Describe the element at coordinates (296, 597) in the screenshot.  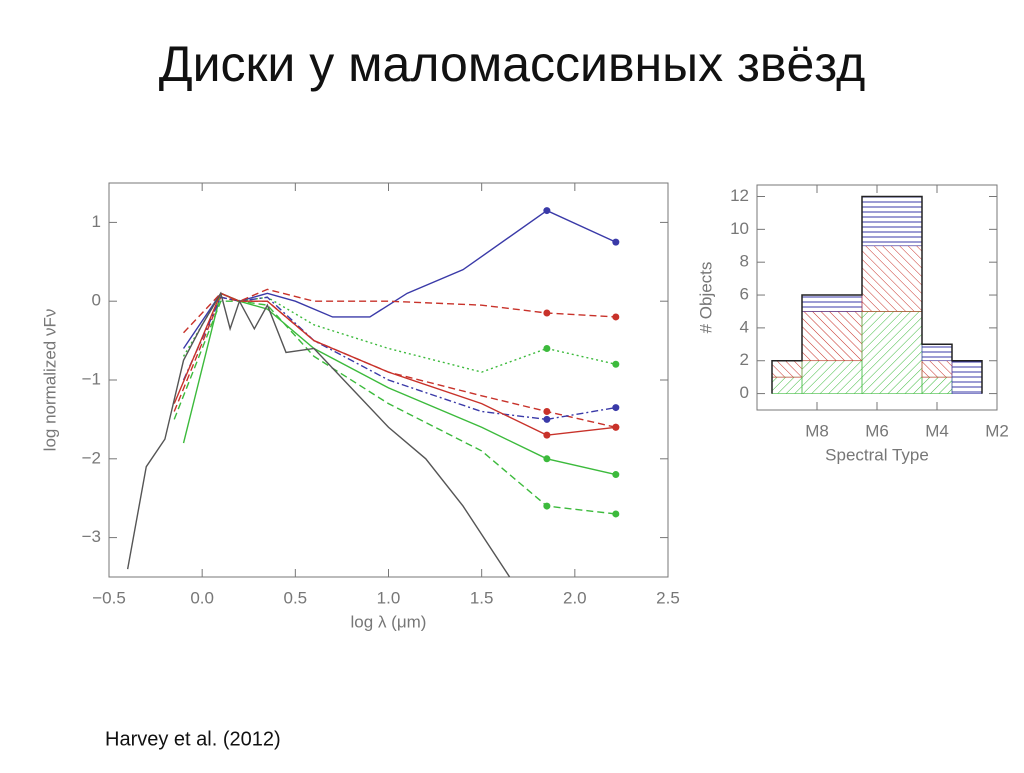
I see `x-tick-label: 0.5` at that location.